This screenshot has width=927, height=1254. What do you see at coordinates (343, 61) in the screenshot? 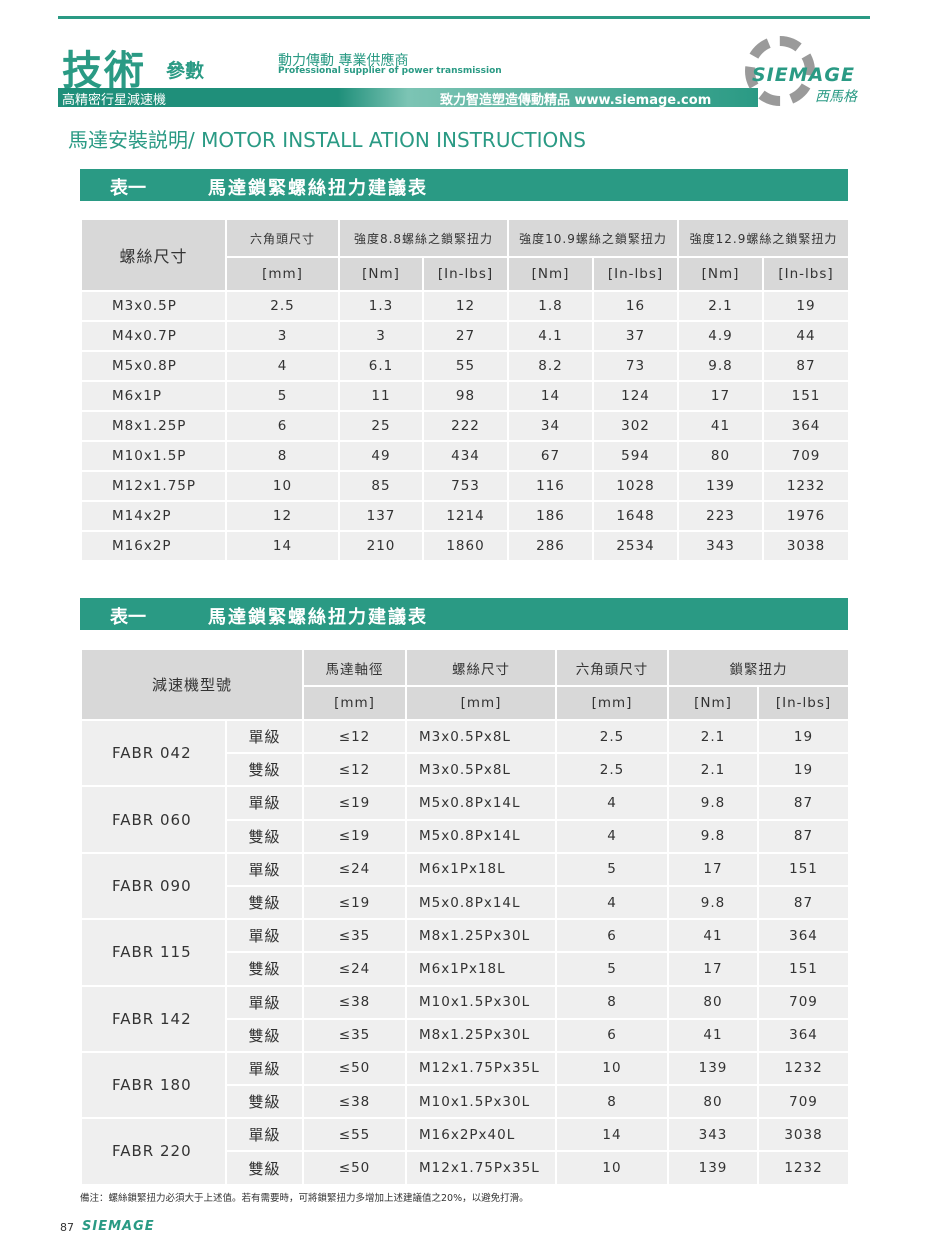
I see `slogan: 動力傳動 專業供應商` at bounding box center [343, 61].